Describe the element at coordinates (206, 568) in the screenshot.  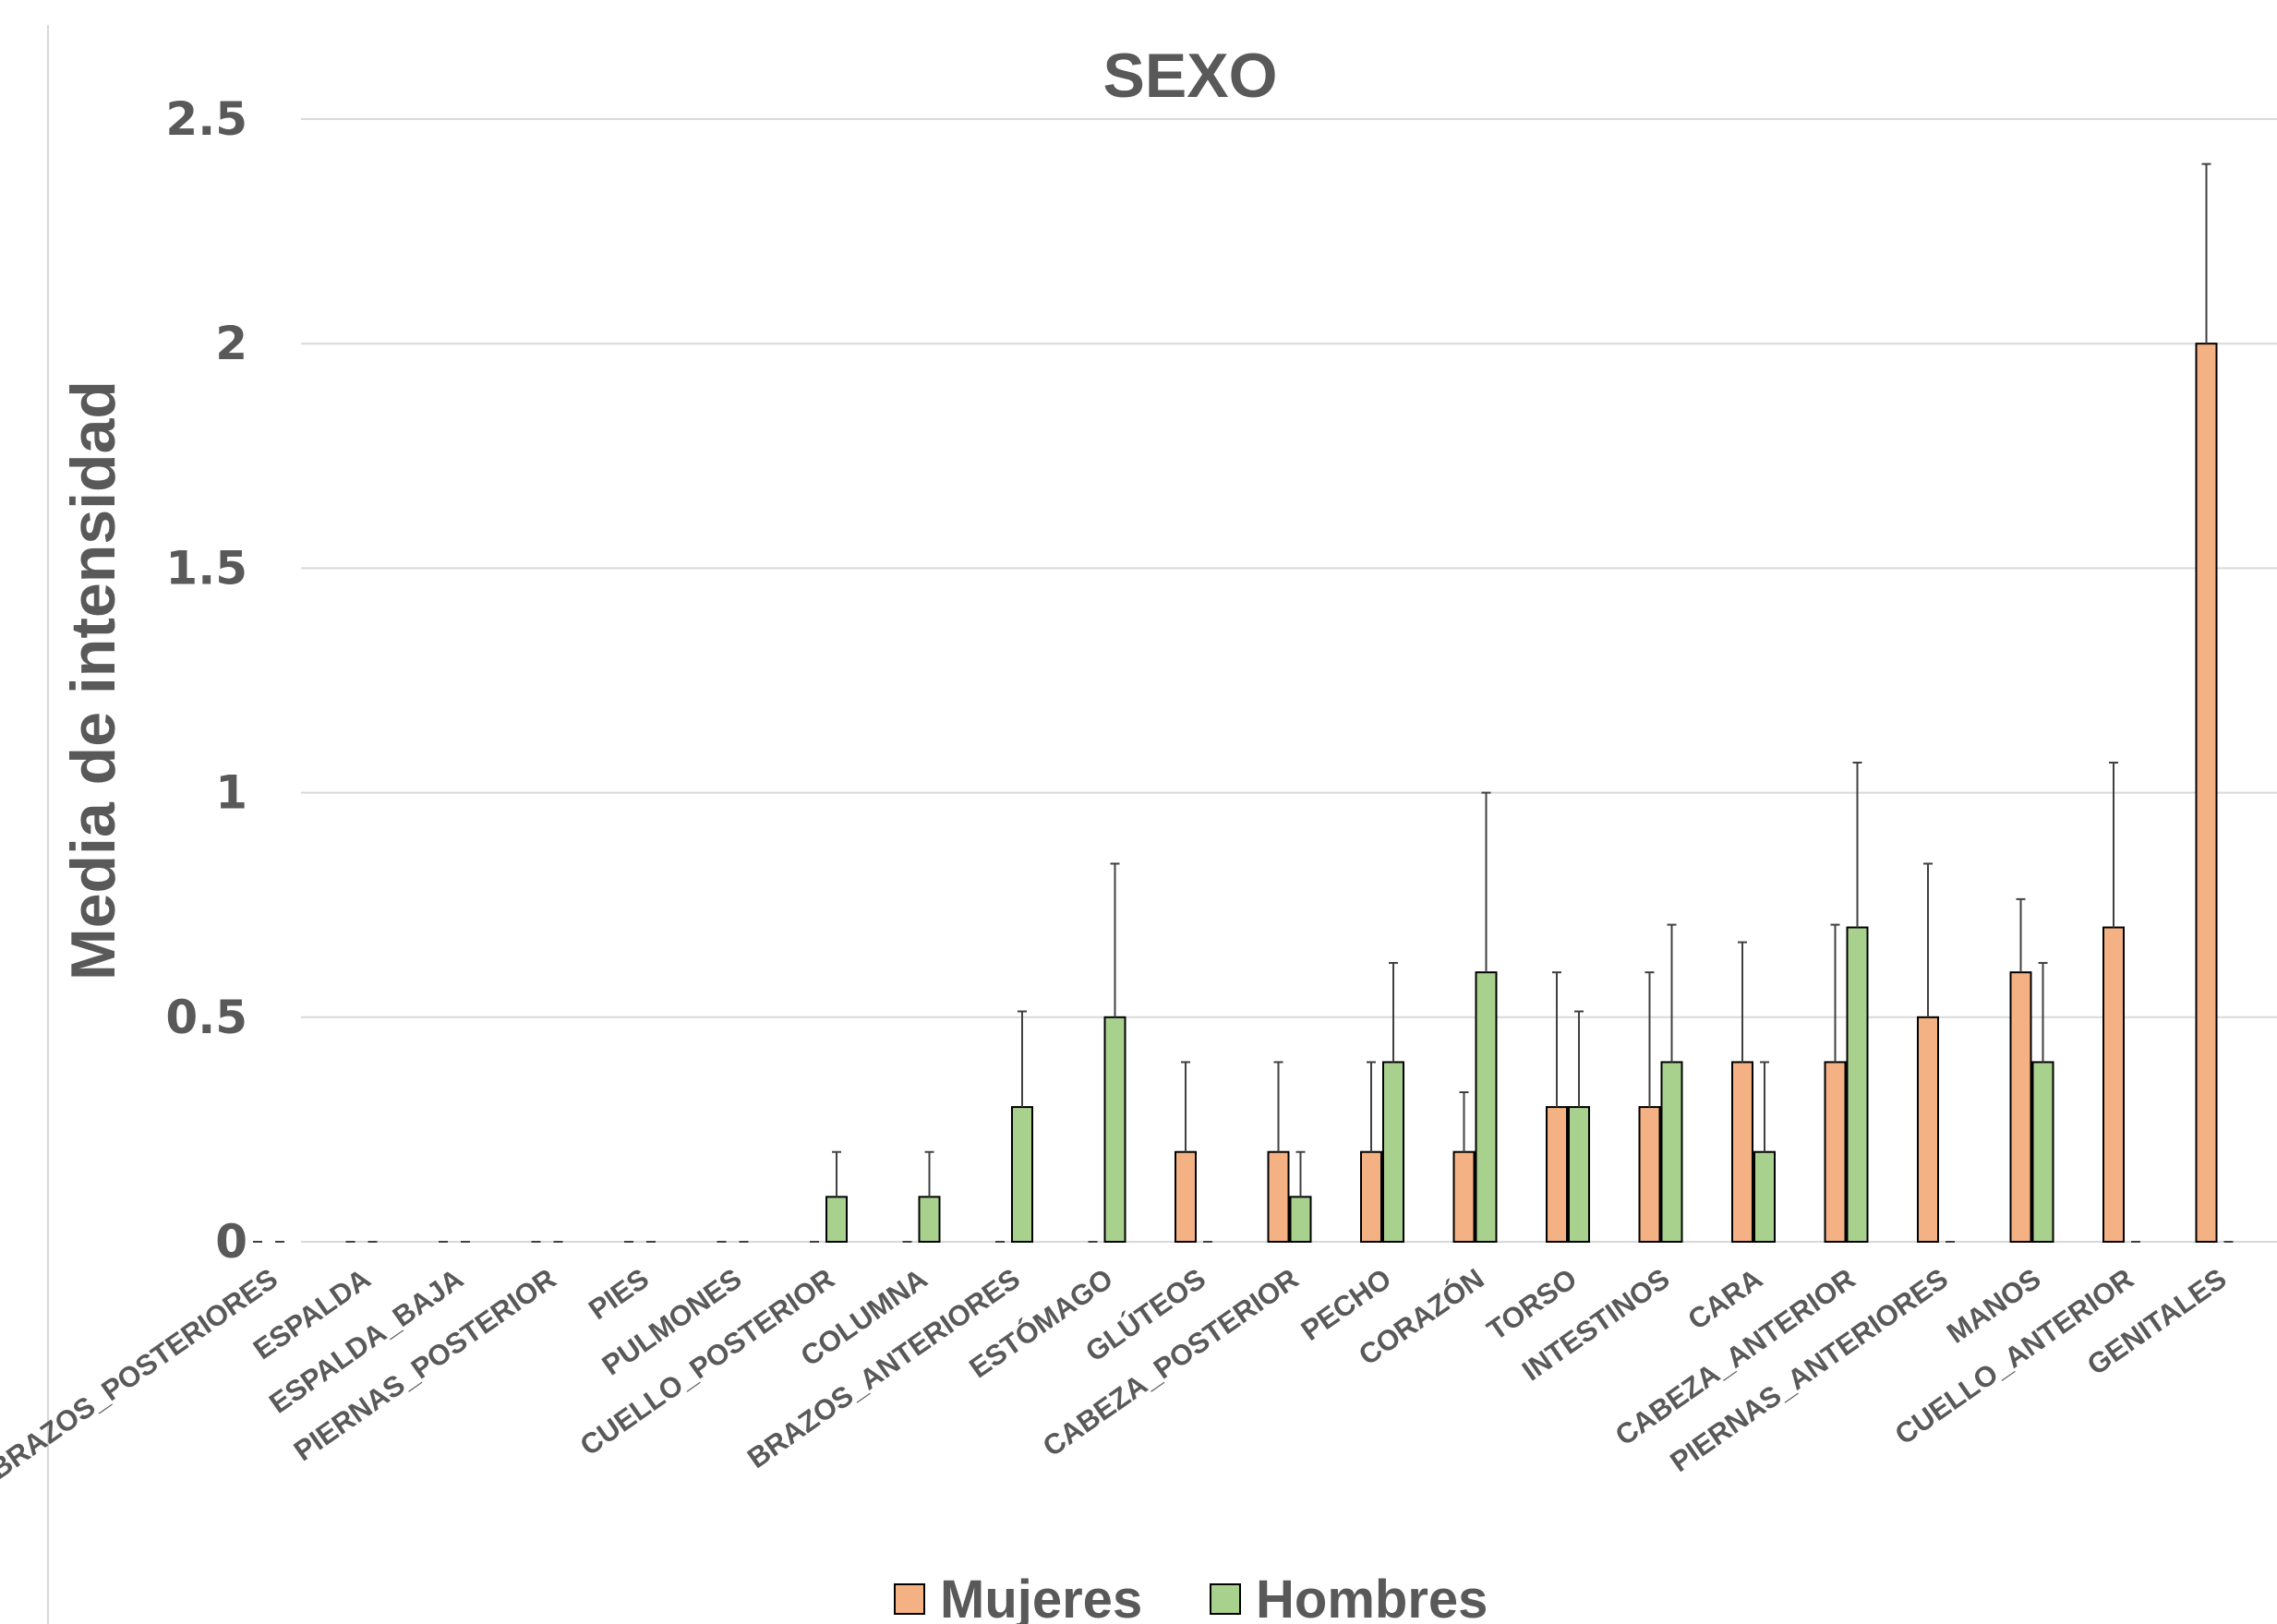
I see `y-tick-label: 1.5` at that location.